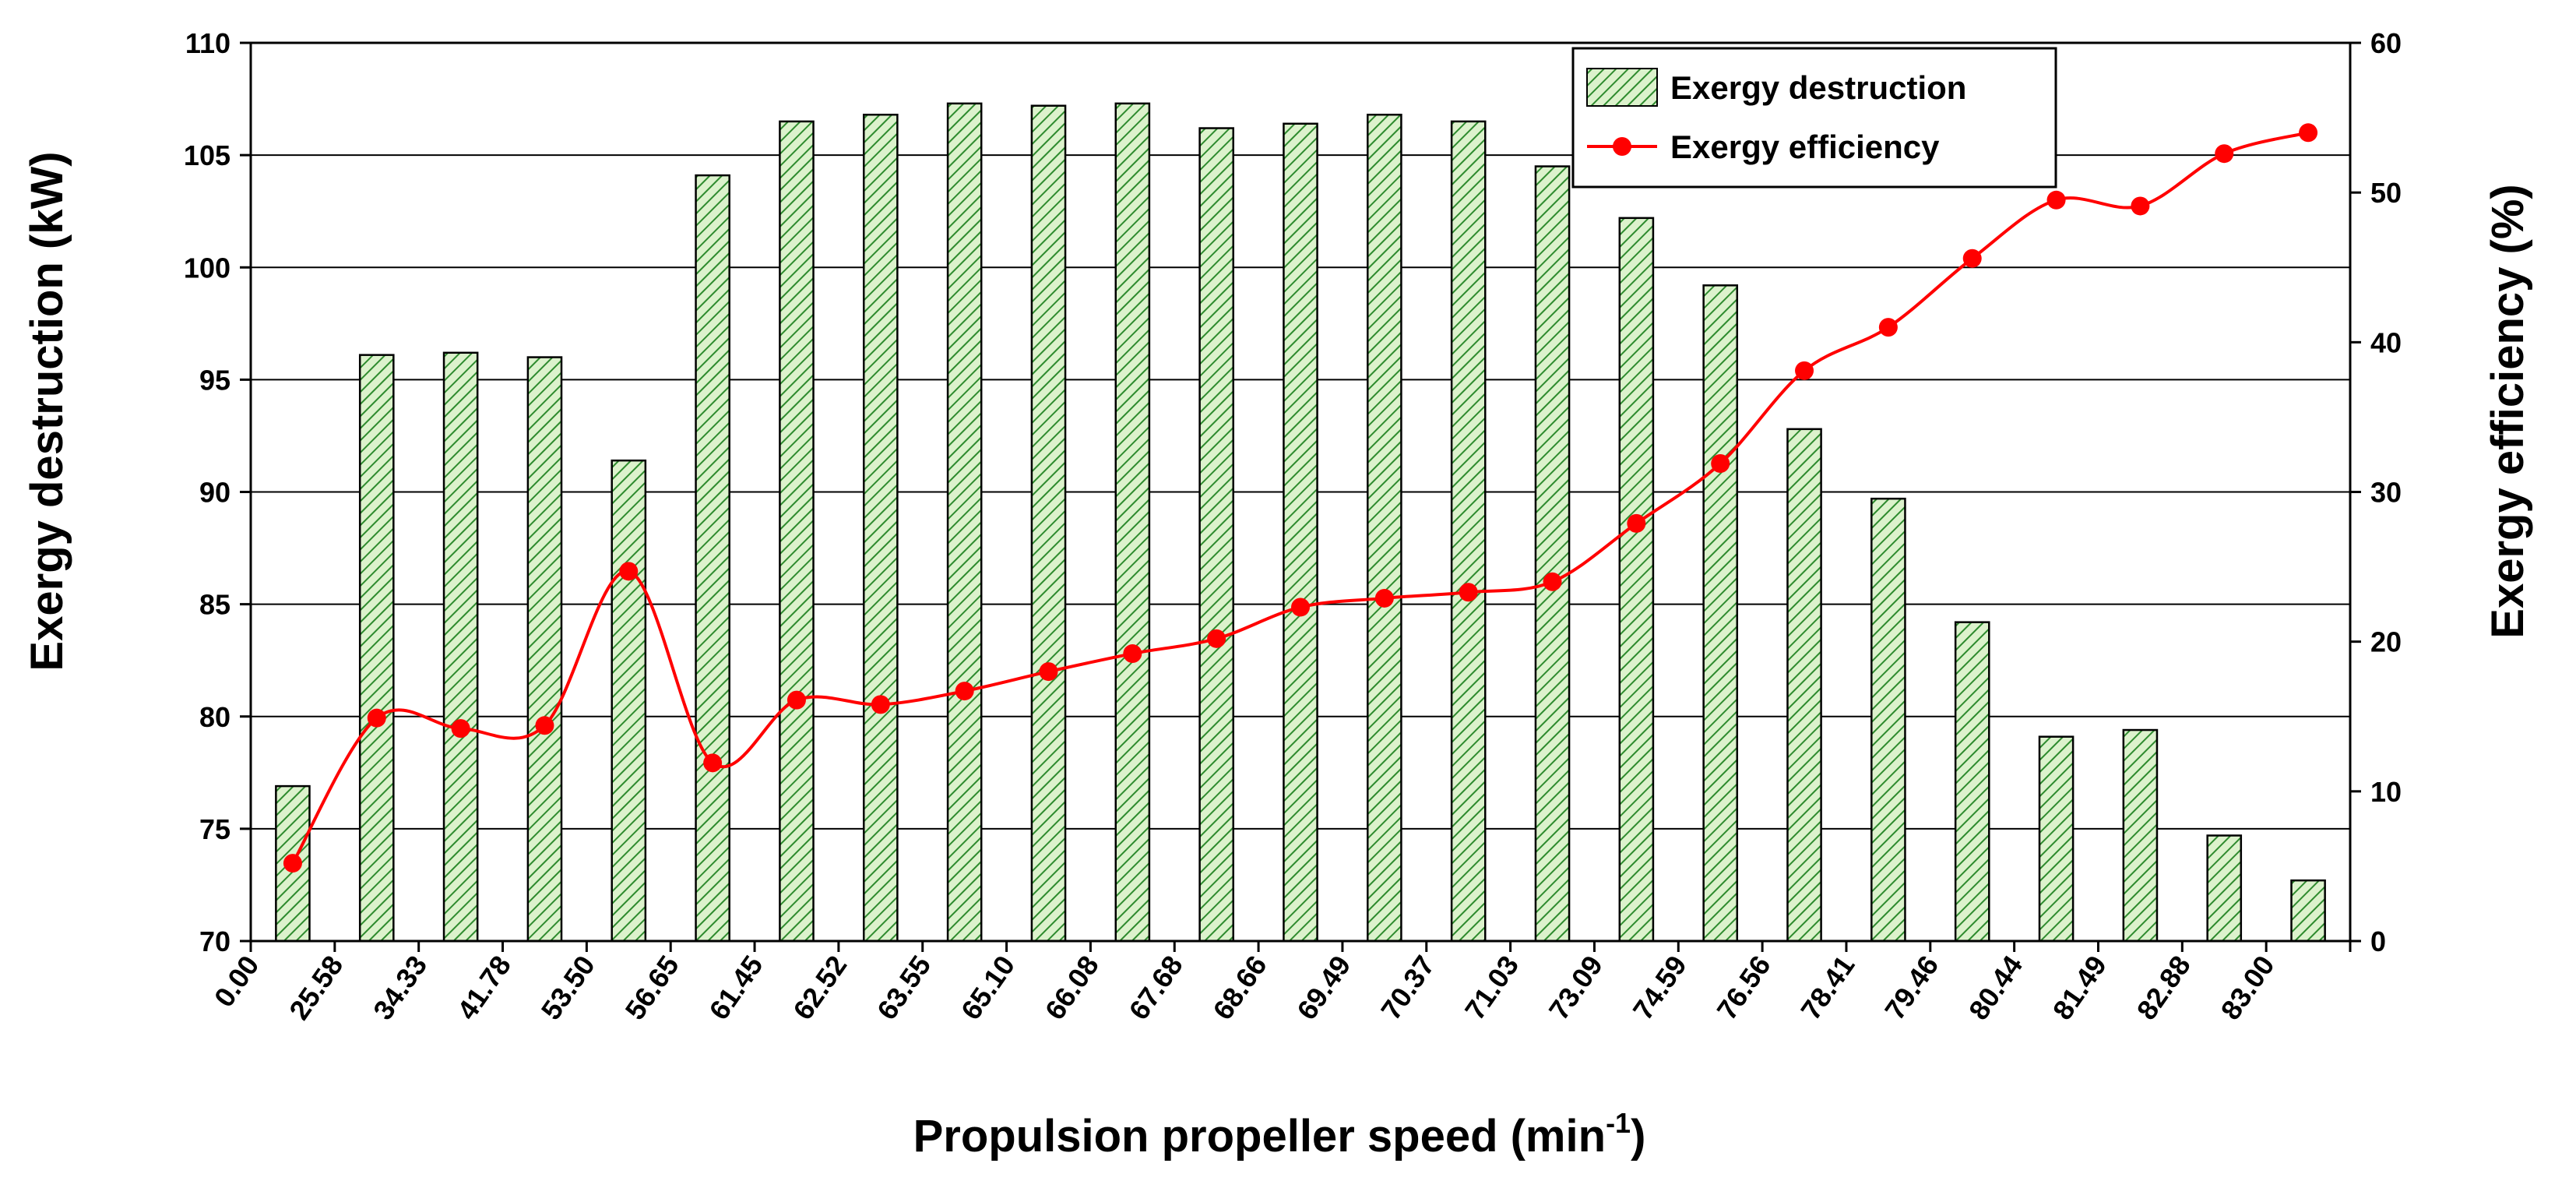  I want to click on y-left-tick-label: 100, so click(207, 268).